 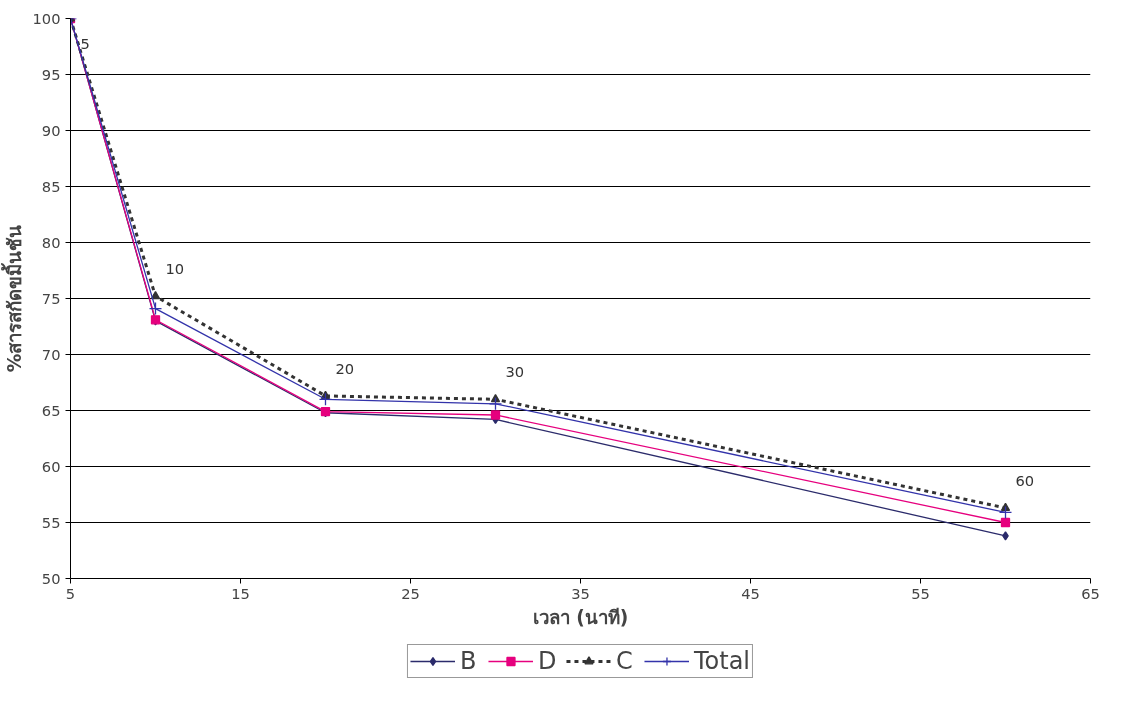 I want to click on x-tick-label: 35, so click(x=580, y=593).